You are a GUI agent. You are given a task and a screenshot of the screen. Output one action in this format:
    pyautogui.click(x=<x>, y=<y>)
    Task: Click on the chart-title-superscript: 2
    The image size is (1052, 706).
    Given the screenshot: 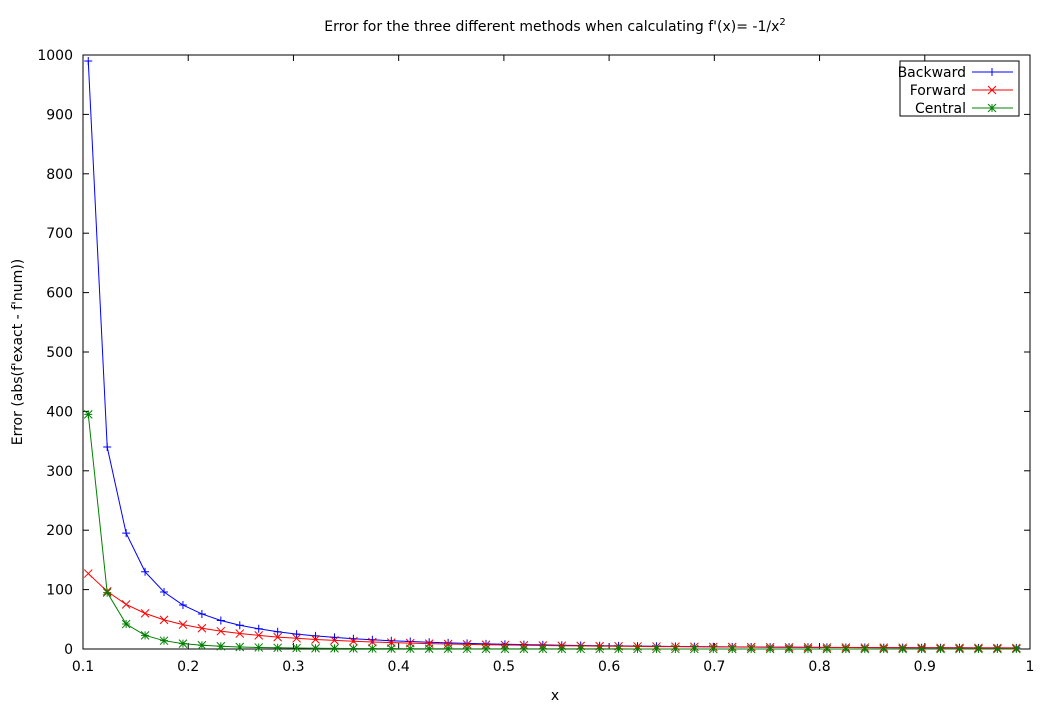 What is the action you would take?
    pyautogui.click(x=782, y=22)
    